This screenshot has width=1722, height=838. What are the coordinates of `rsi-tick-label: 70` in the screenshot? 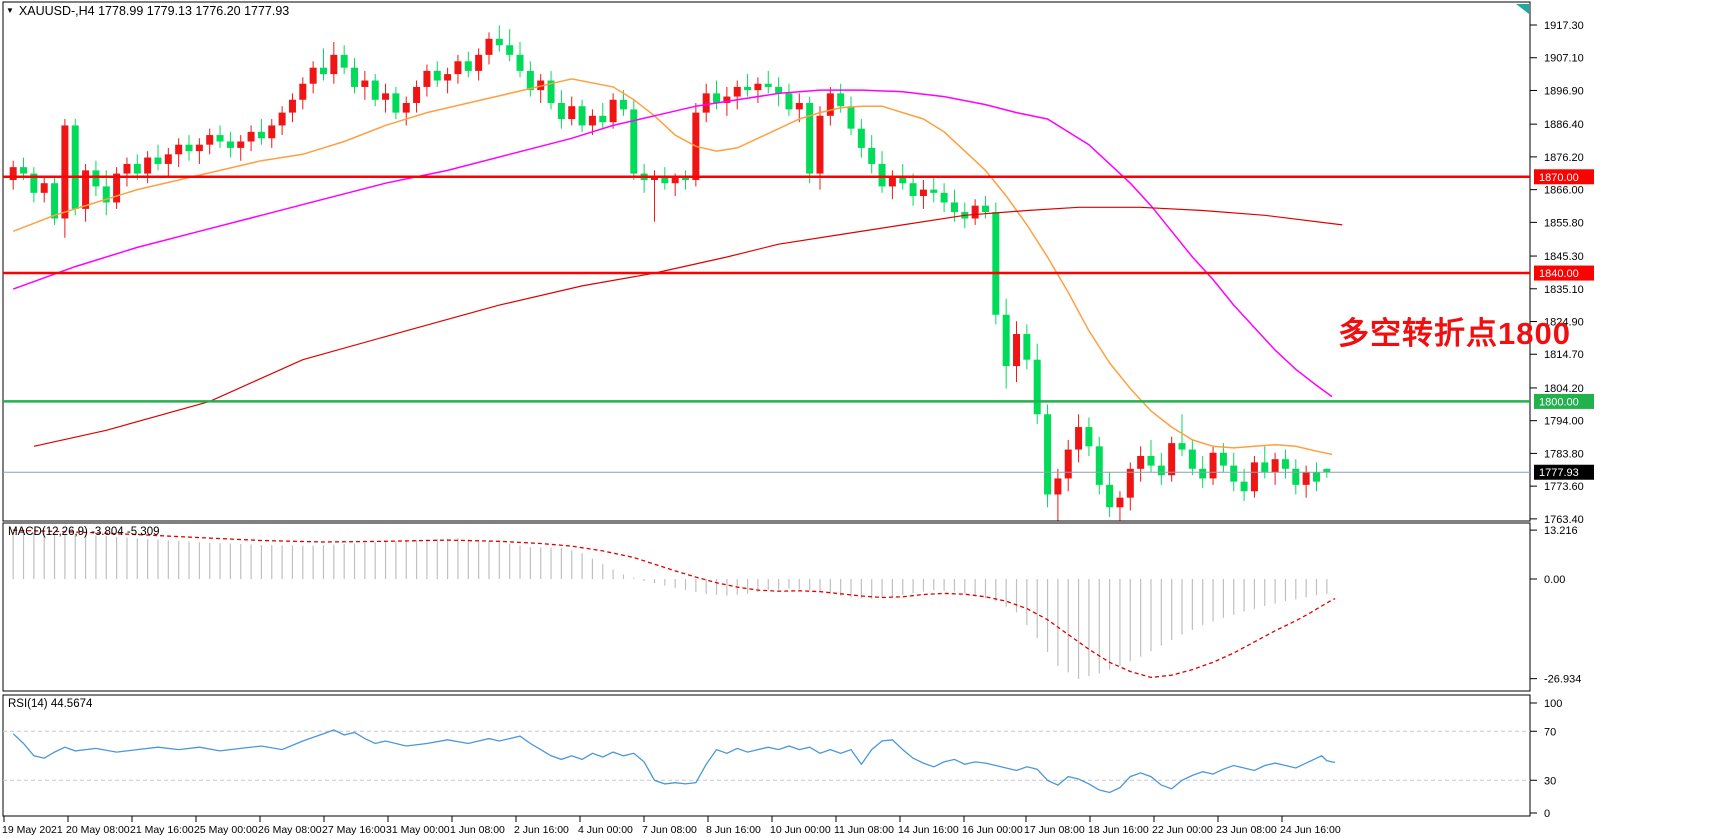 It's located at (1550, 732).